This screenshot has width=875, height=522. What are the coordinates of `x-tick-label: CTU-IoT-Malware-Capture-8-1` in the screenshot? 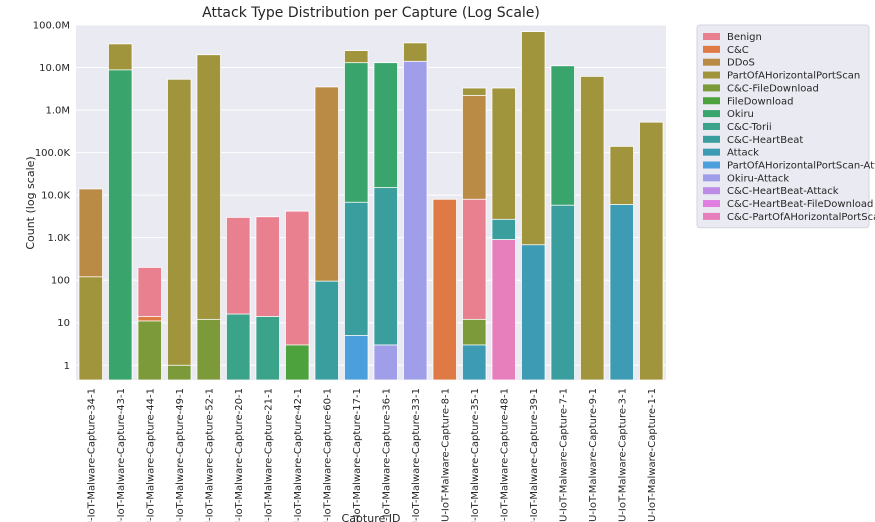 It's located at (445, 455).